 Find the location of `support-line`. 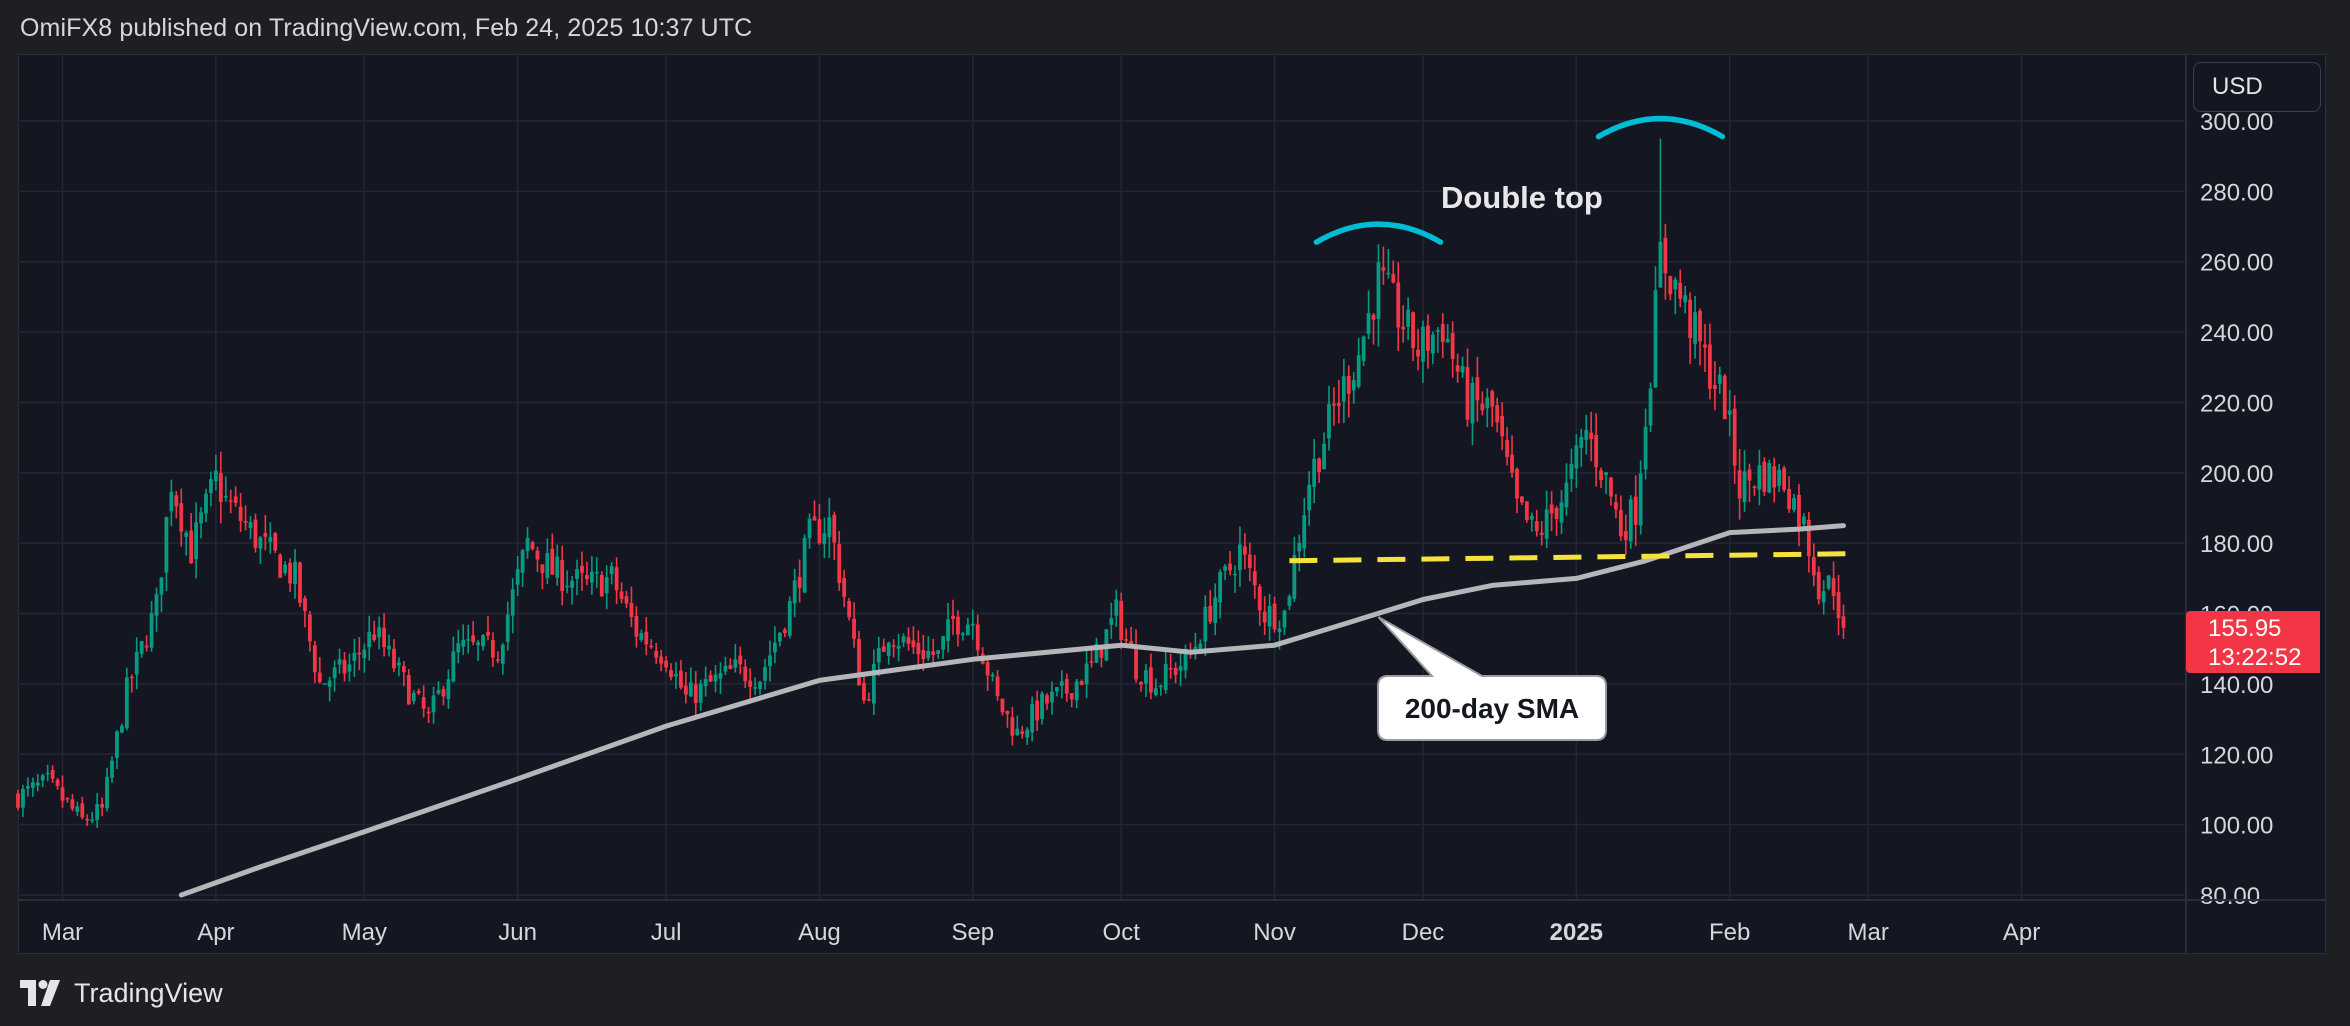

support-line is located at coordinates (1569, 557).